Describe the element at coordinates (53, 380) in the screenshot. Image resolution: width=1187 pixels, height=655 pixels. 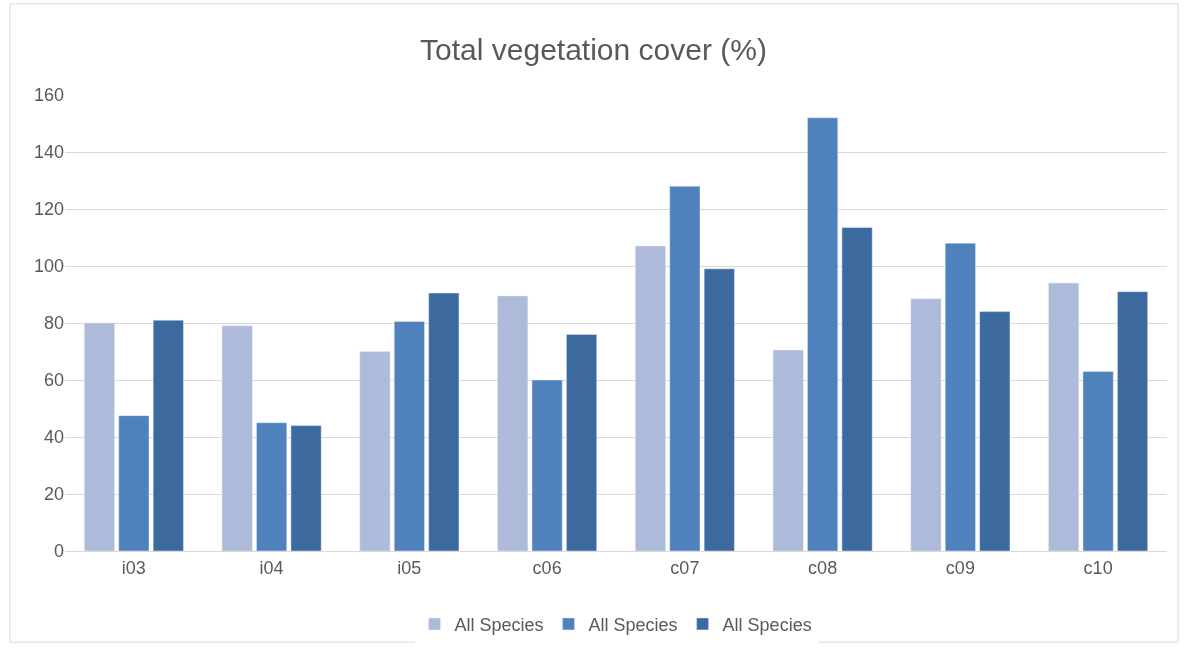
I see `y-tick-label: 60` at that location.